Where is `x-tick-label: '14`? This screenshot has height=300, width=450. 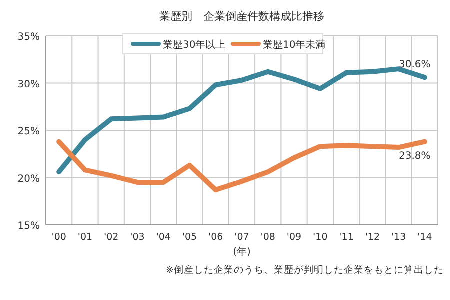
x-tick-label: '14 is located at coordinates (425, 237).